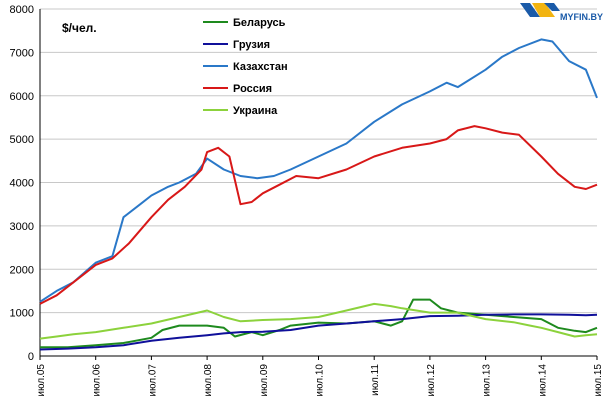 The width and height of the screenshot is (605, 409). Describe the element at coordinates (22, 270) in the screenshot. I see `y-tick-label: 2000` at that location.